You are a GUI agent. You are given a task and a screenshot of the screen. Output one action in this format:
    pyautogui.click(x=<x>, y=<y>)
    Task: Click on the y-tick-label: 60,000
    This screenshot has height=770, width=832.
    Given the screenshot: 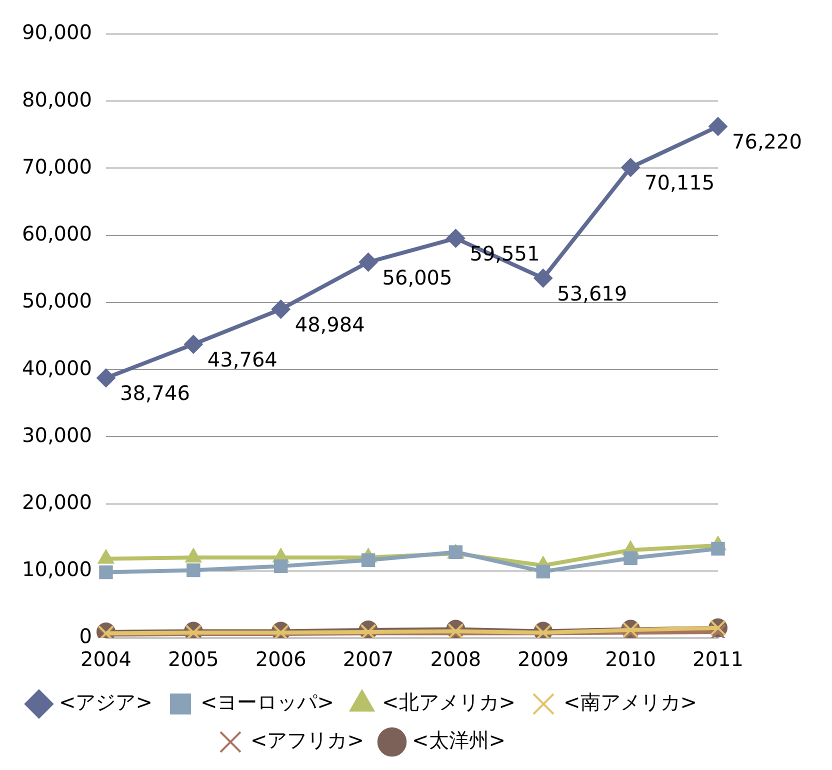 What is the action you would take?
    pyautogui.click(x=57, y=234)
    